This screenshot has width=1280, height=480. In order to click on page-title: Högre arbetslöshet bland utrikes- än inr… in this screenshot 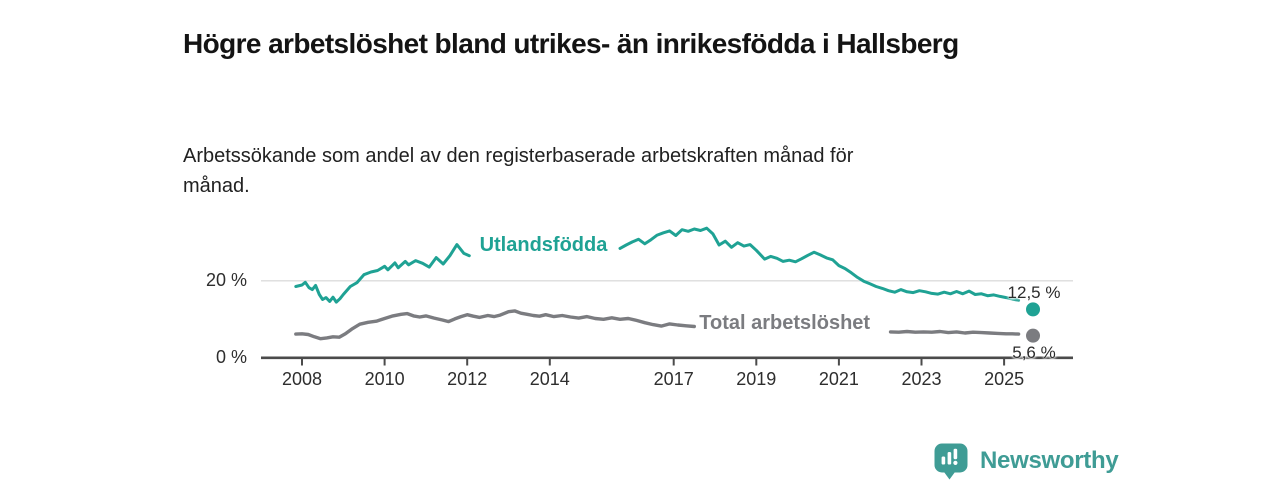, I will do `click(571, 43)`.